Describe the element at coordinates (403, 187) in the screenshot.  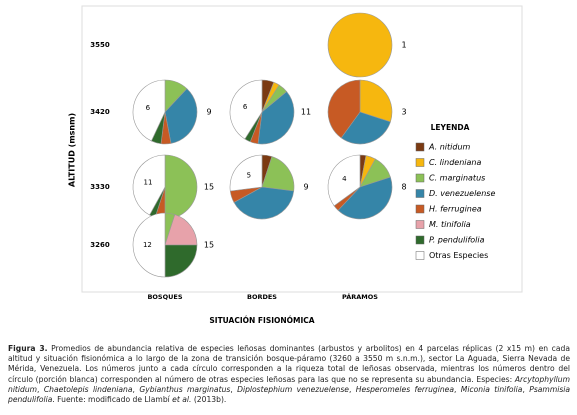
I see `richness-label: 8` at that location.